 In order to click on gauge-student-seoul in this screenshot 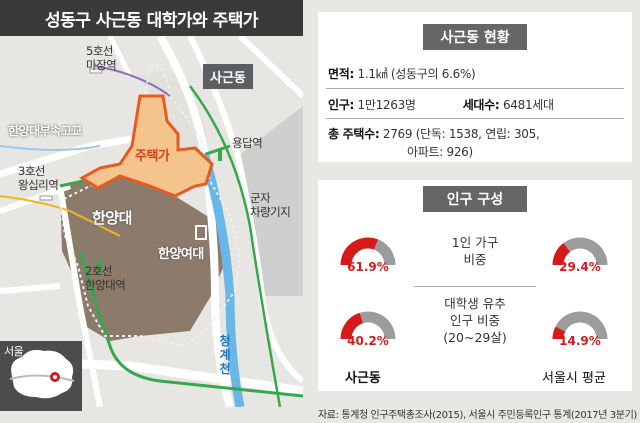, I will do `click(580, 325)`.